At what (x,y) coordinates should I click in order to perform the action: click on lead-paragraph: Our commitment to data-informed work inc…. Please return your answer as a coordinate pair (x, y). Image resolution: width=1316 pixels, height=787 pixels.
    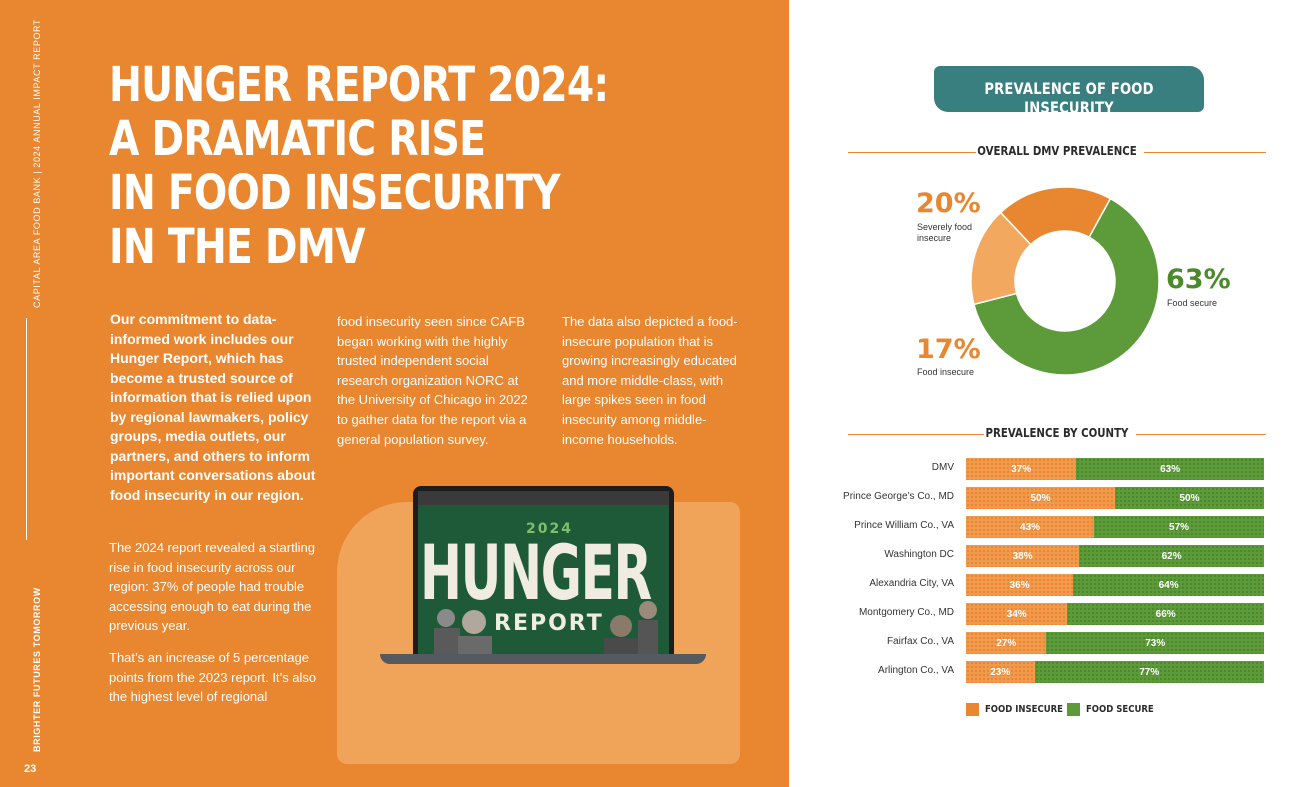
    Looking at the image, I should click on (213, 407).